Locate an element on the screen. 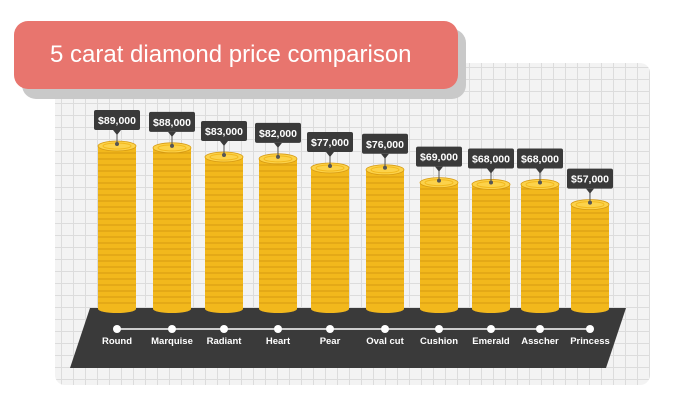  category-label: Princess is located at coordinates (590, 341).